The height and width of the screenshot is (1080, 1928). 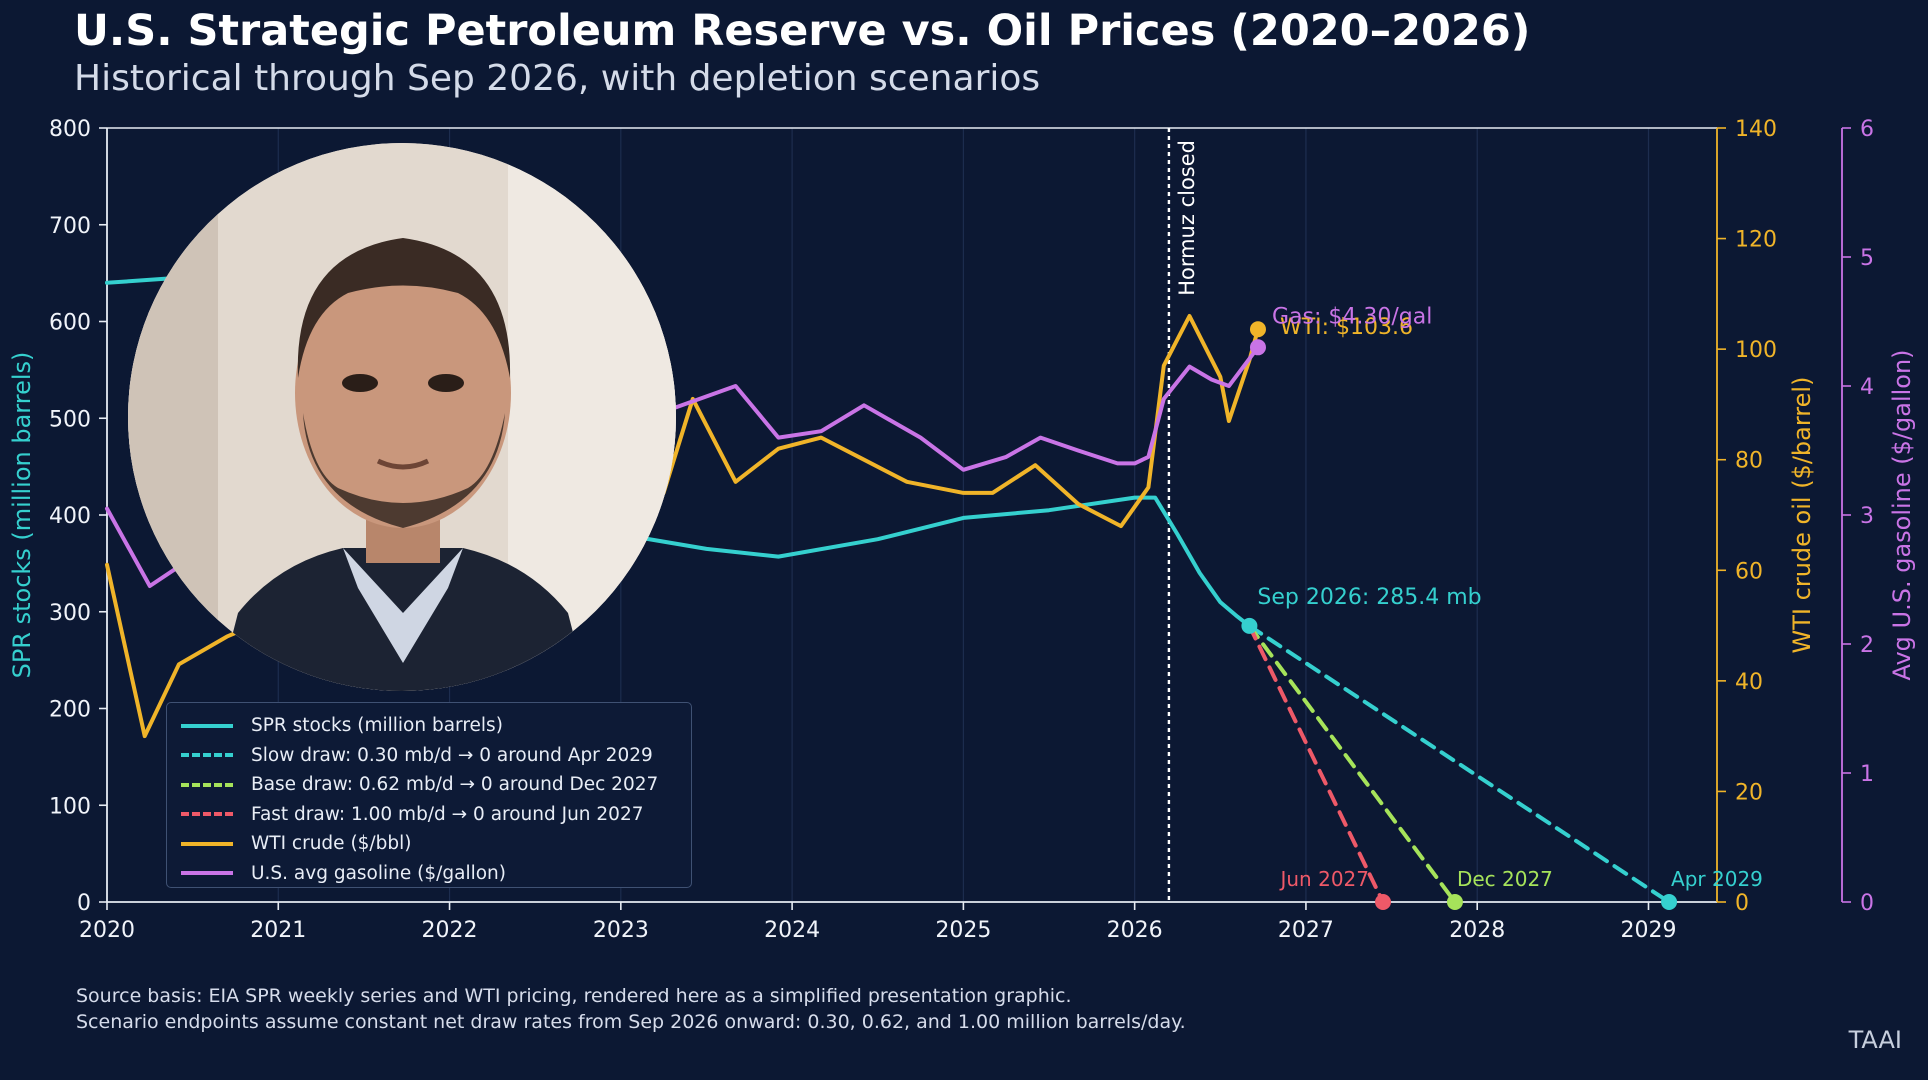 What do you see at coordinates (1867, 516) in the screenshot?
I see `gas-tick-label-3: 3` at bounding box center [1867, 516].